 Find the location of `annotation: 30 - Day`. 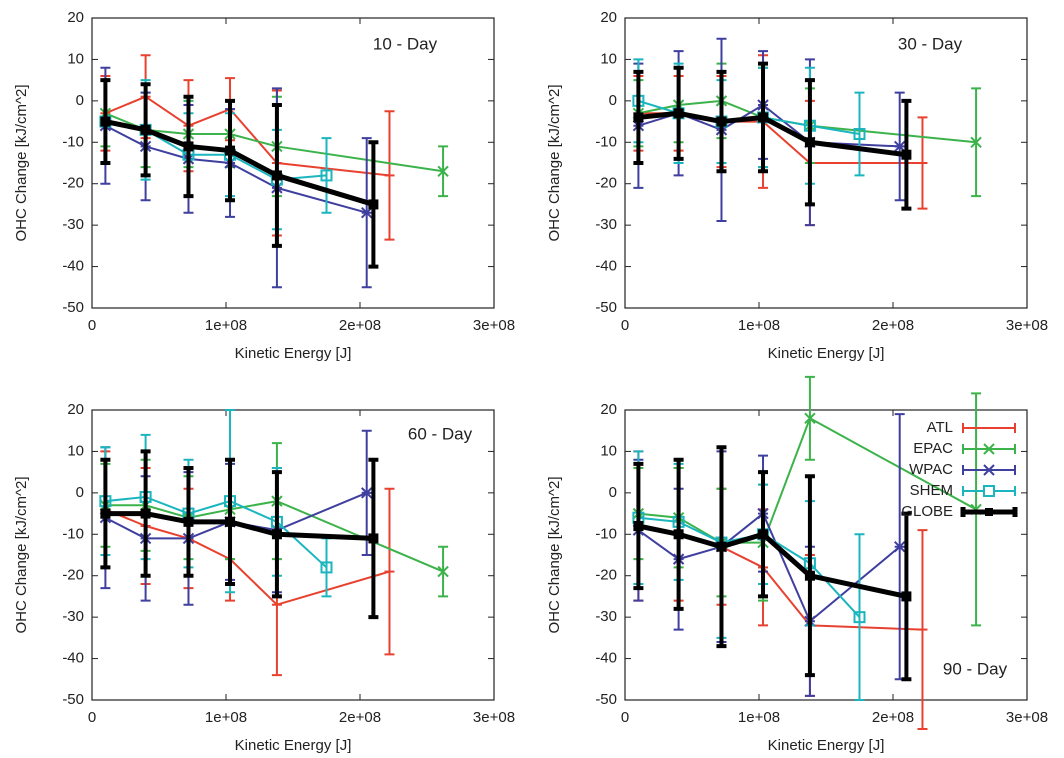

annotation: 30 - Day is located at coordinates (930, 43).